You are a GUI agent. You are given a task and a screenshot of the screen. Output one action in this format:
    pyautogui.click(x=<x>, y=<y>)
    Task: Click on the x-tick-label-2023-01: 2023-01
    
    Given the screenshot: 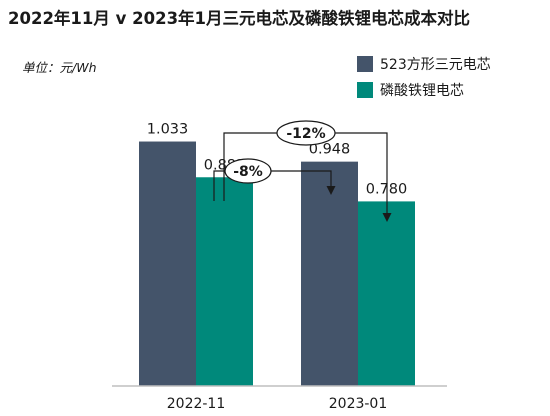 What is the action you would take?
    pyautogui.click(x=358, y=404)
    